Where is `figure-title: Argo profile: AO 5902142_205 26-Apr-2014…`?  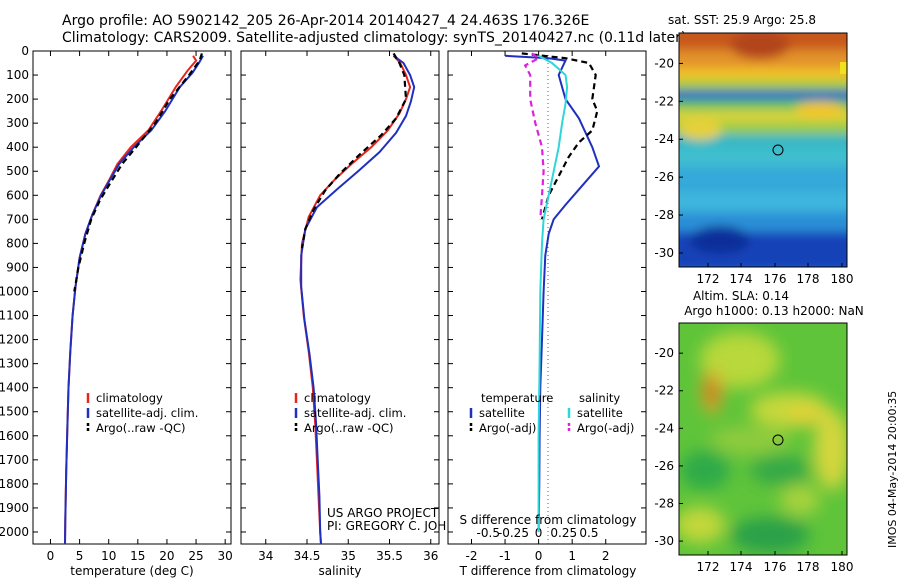
figure-title: Argo profile: AO 5902142_205 26-Apr-2014… is located at coordinates (325, 21).